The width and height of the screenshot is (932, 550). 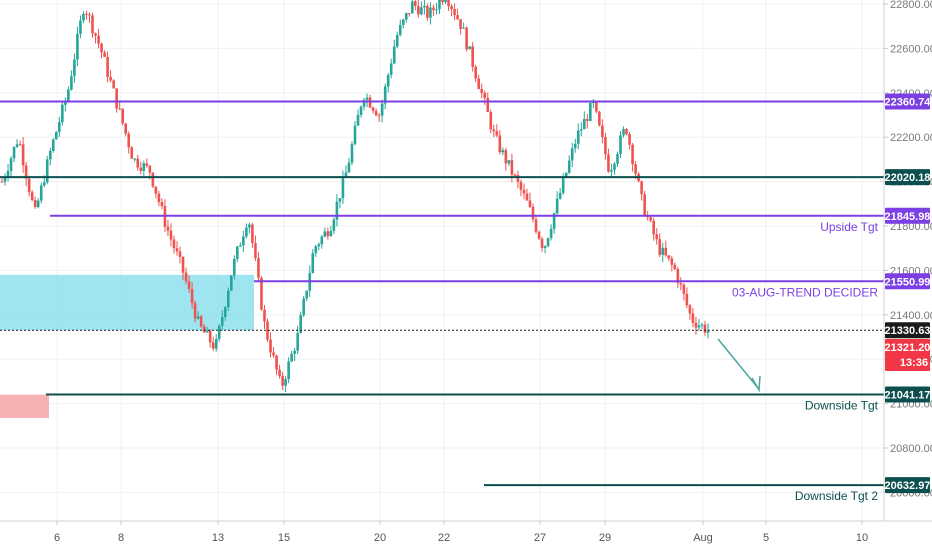 What do you see at coordinates (738, 363) in the screenshot?
I see `arrow-line` at bounding box center [738, 363].